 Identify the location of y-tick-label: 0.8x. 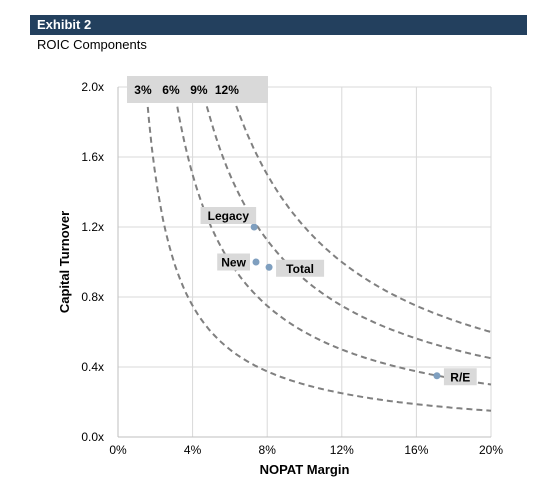
(92, 297).